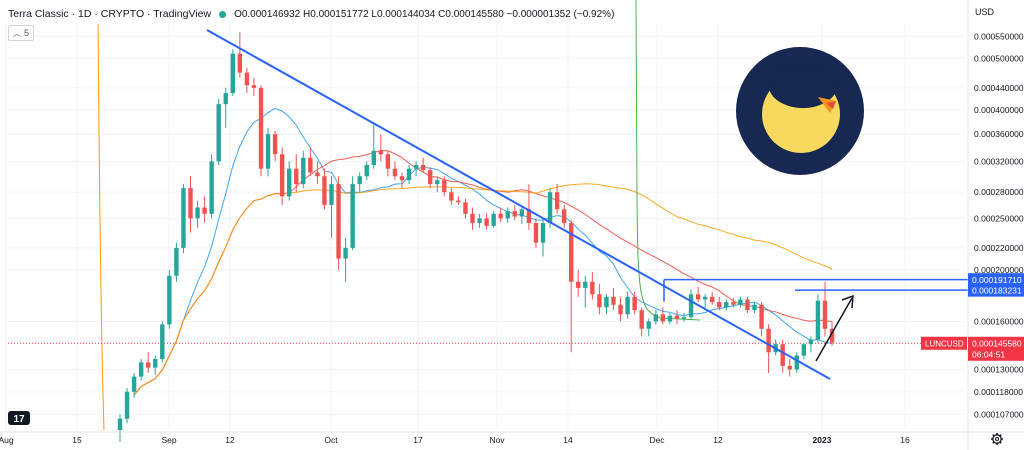 Image resolution: width=1024 pixels, height=450 pixels. Describe the element at coordinates (19, 417) in the screenshot. I see `tradingview-logo-icon: 17` at that location.